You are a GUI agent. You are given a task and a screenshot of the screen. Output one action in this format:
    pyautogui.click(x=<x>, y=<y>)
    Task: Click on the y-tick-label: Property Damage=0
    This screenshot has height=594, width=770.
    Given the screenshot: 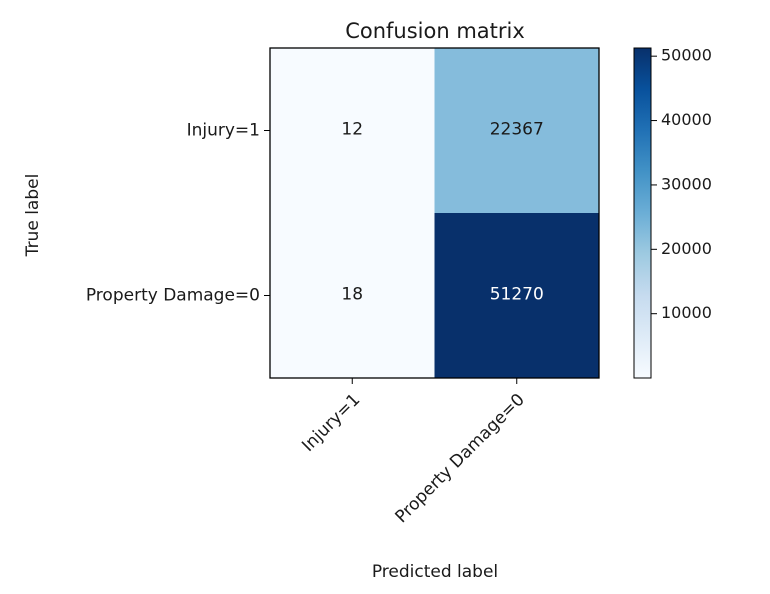 What is the action you would take?
    pyautogui.click(x=173, y=296)
    